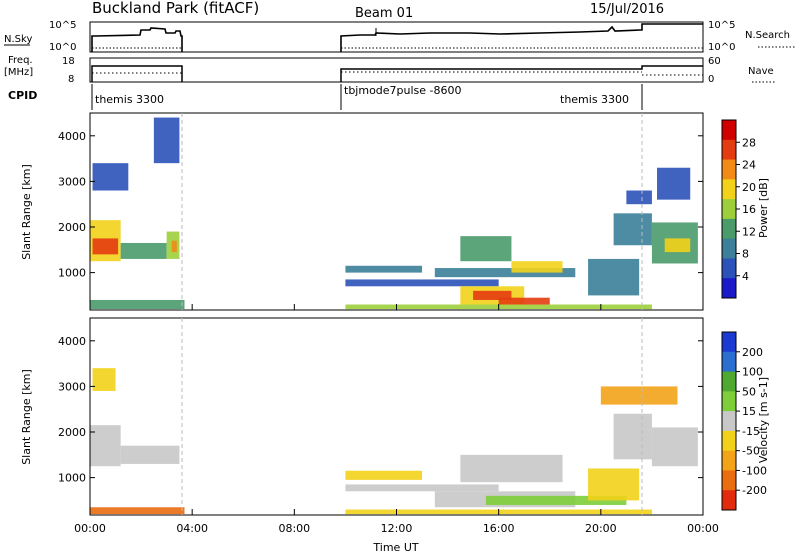 This screenshot has width=800, height=554. What do you see at coordinates (294, 528) in the screenshot?
I see `time-tick-label: 08:00` at bounding box center [294, 528].